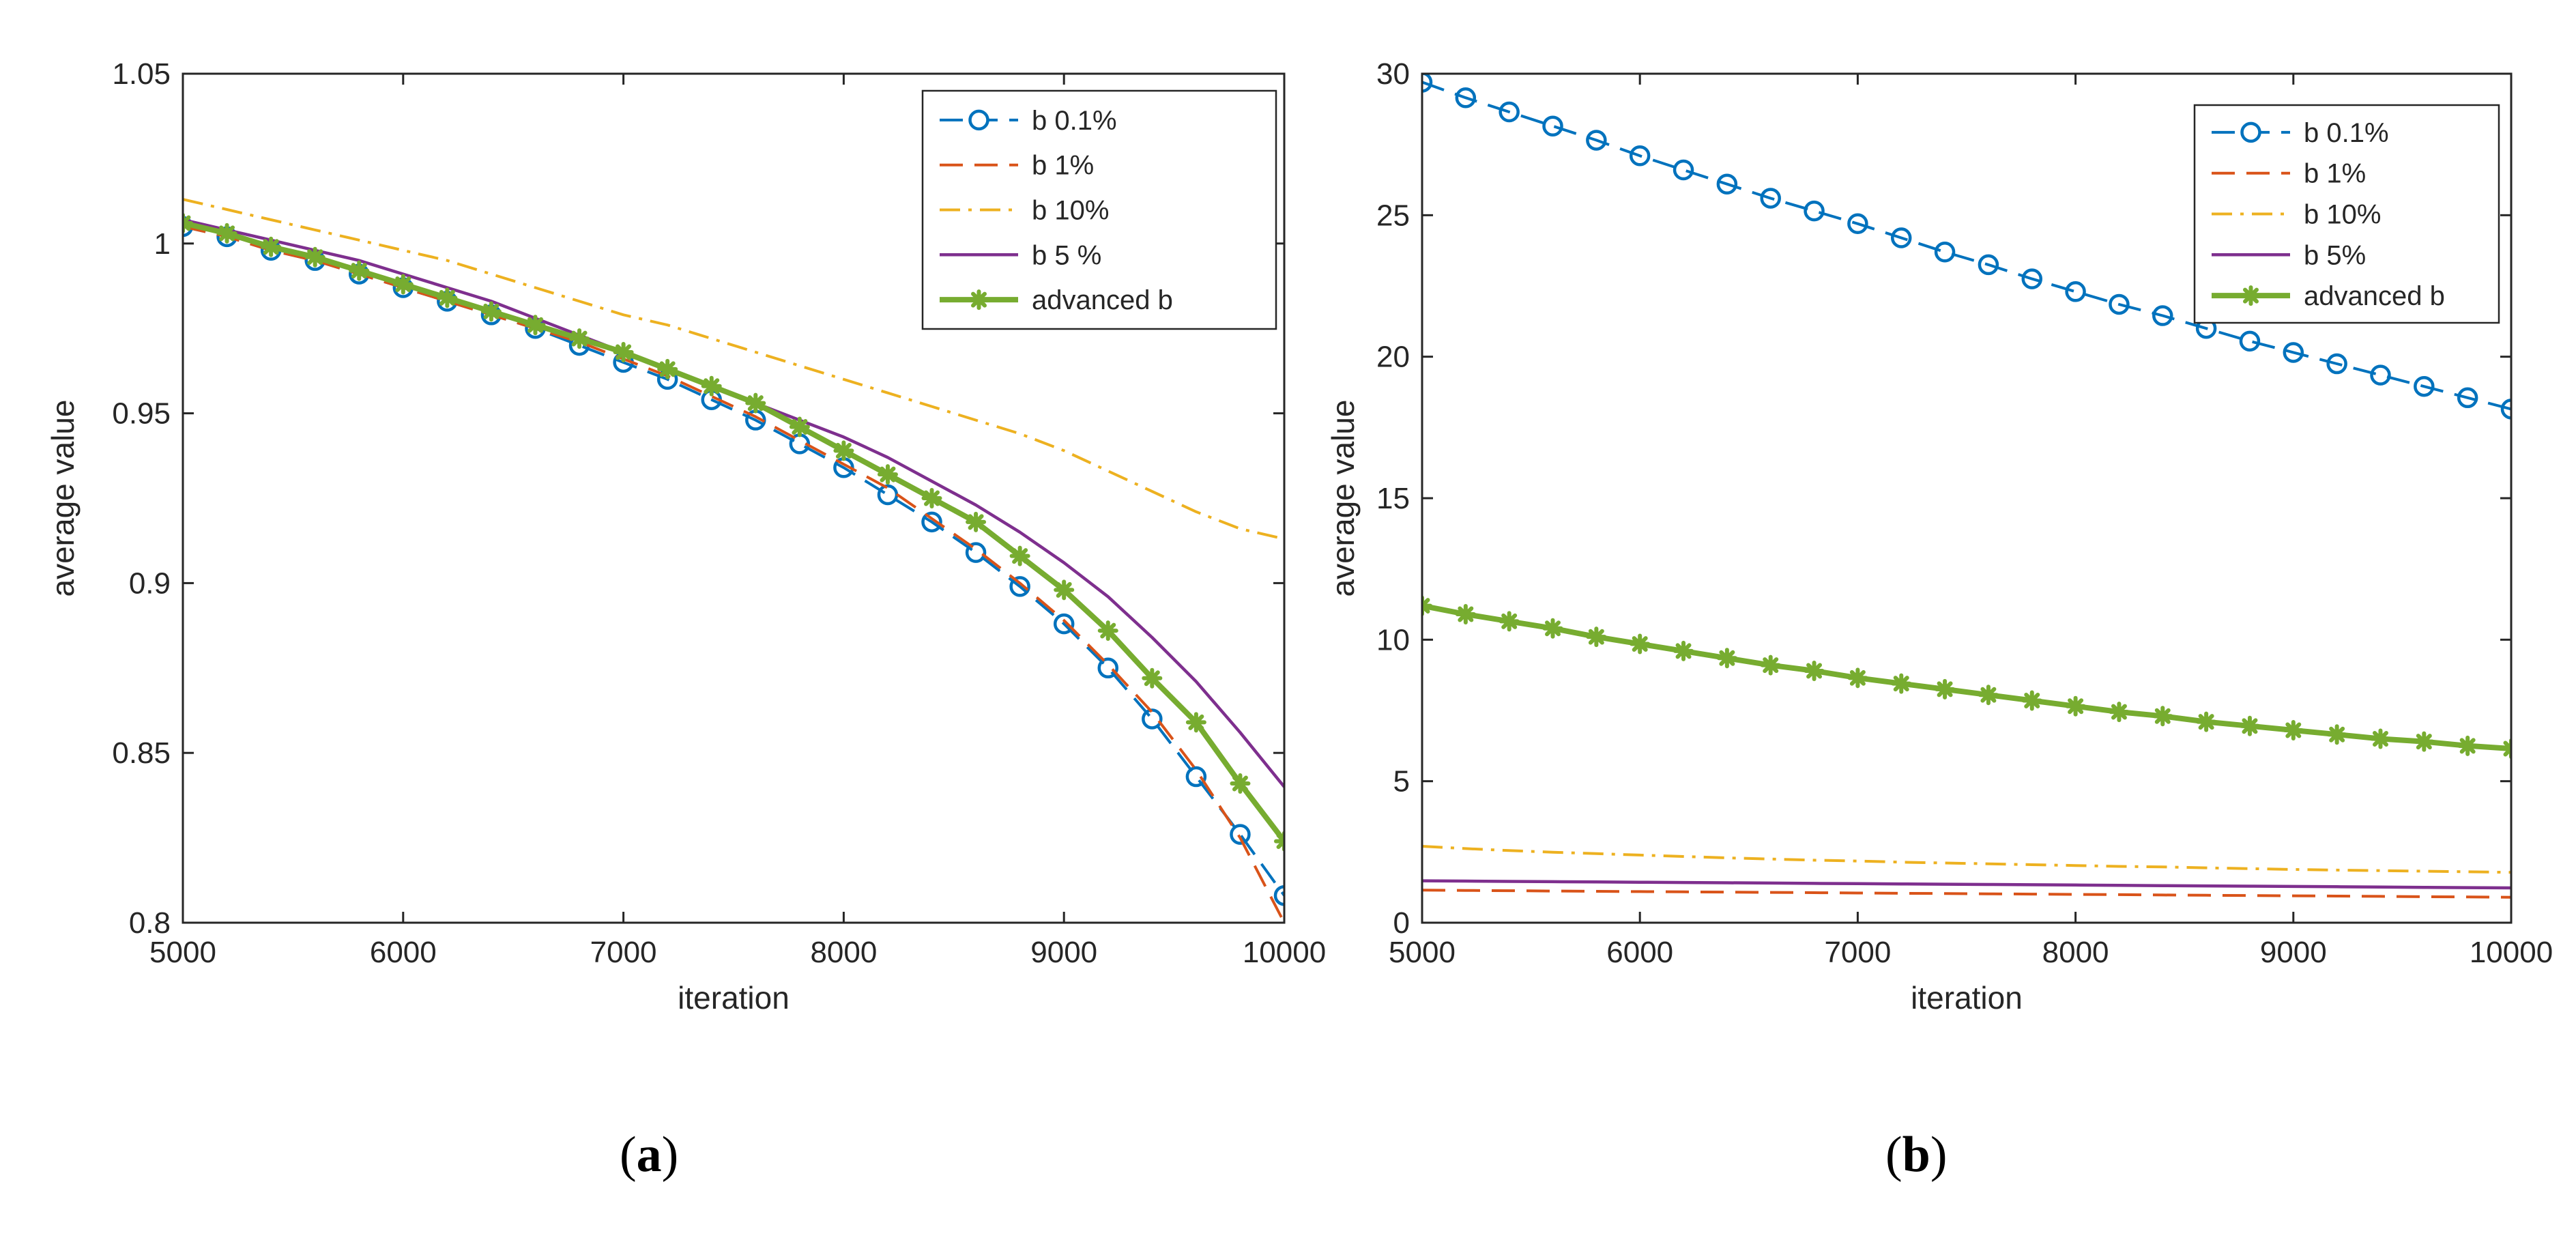 The width and height of the screenshot is (2576, 1238). I want to click on panel-b-ytick-label: 0, so click(1401, 923).